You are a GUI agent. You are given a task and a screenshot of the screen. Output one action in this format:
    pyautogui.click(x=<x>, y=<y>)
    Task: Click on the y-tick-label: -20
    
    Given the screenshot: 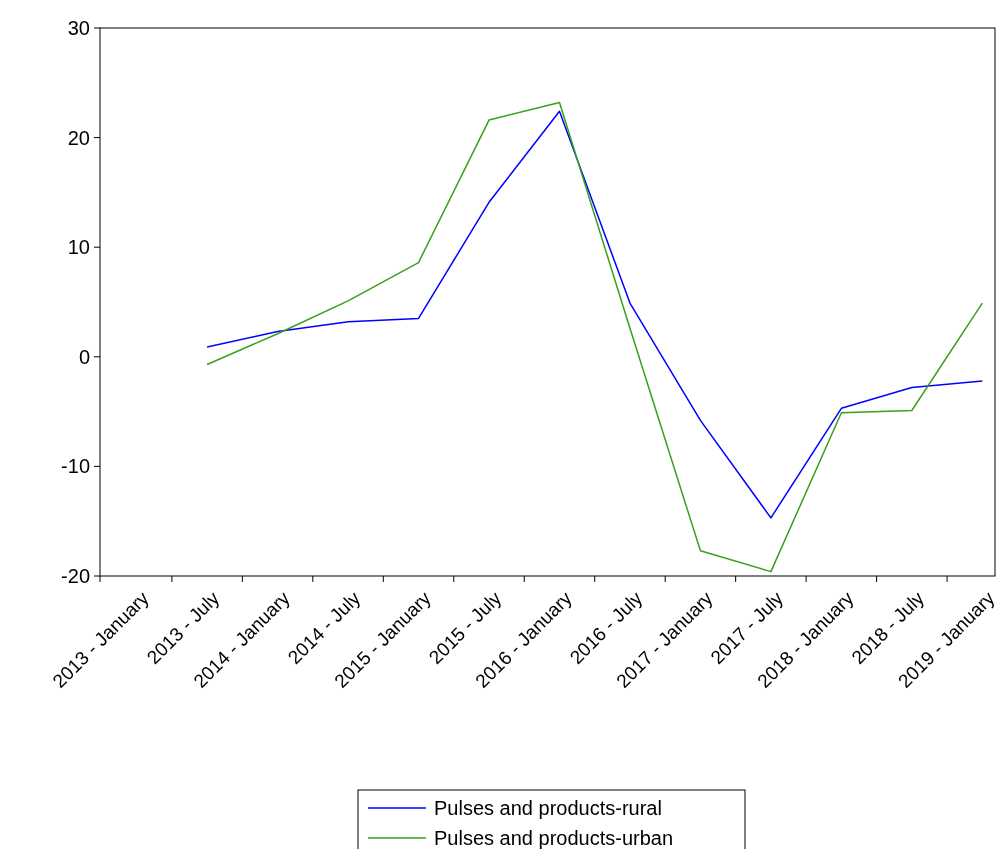 What is the action you would take?
    pyautogui.click(x=75, y=576)
    